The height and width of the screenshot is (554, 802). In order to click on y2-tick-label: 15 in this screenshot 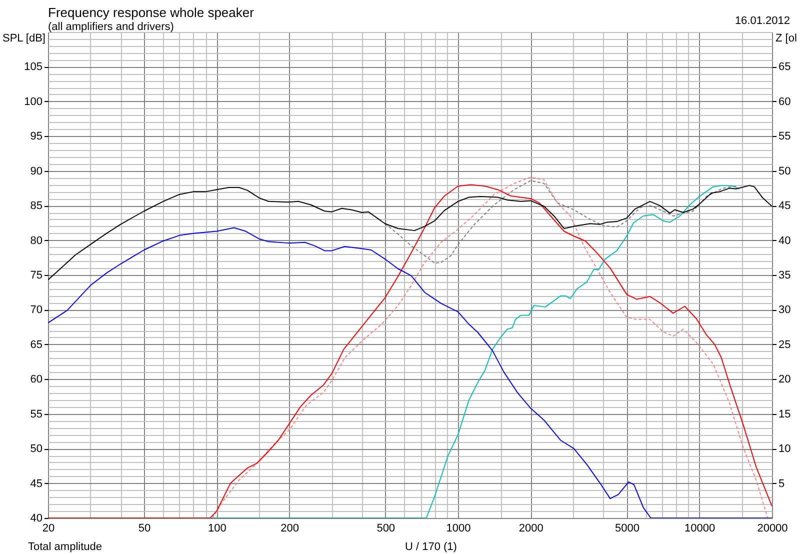, I will do `click(784, 414)`.